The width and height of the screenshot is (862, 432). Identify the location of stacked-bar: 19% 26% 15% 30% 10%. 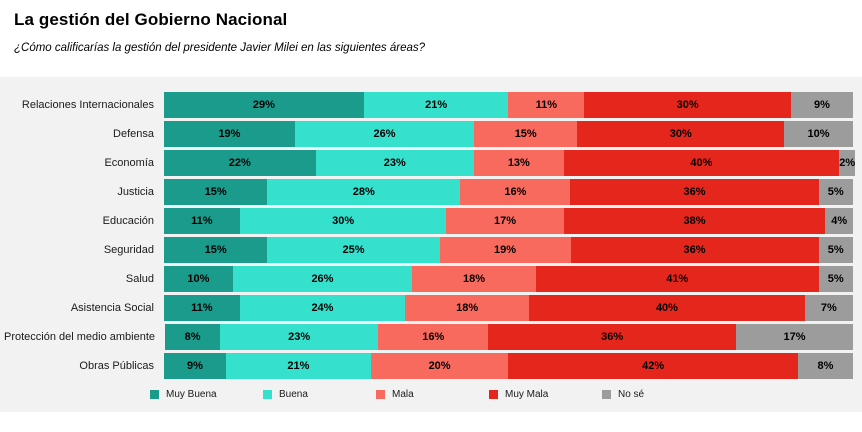
(508, 133).